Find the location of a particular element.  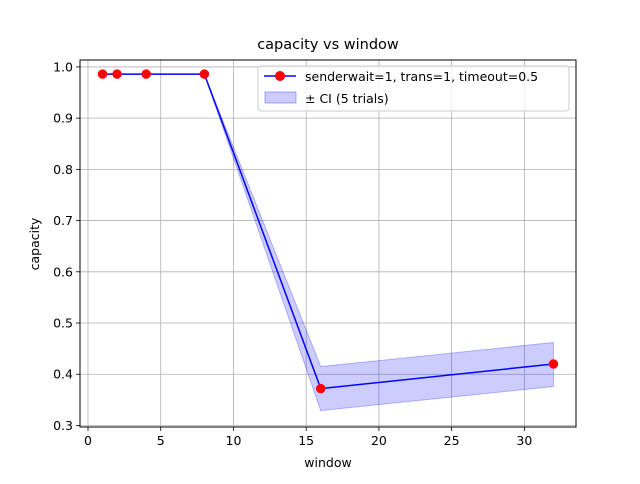

y-tick-label: 0.9 is located at coordinates (63, 118).